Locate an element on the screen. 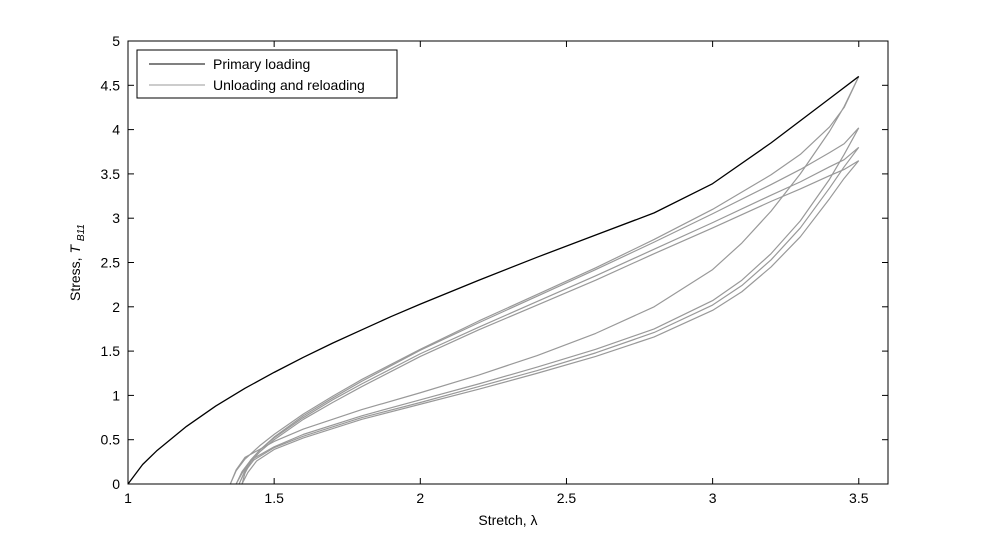  x-tick-label: 2 is located at coordinates (420, 498).